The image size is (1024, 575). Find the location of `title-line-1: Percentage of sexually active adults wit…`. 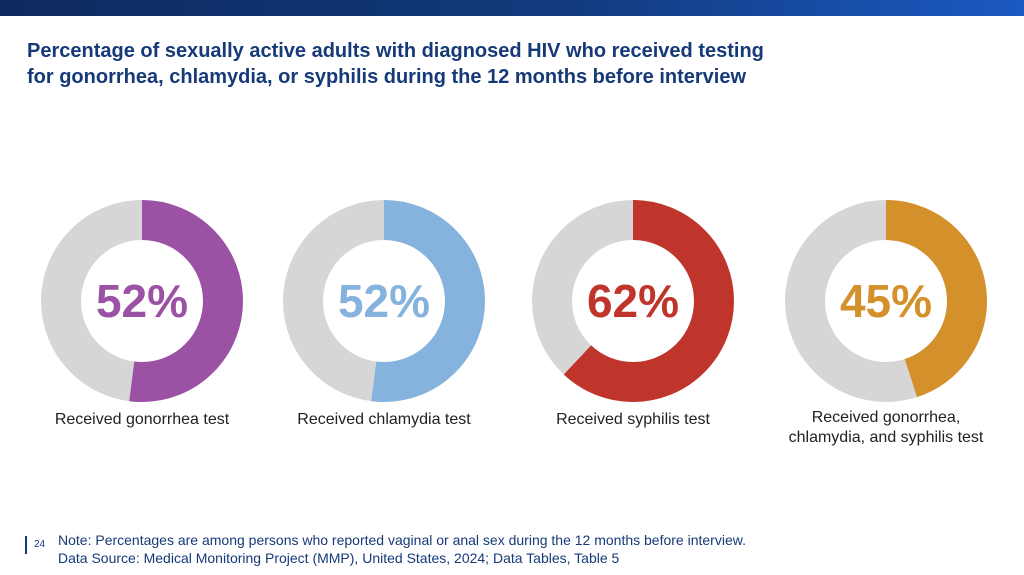

title-line-1: Percentage of sexually active adults wit… is located at coordinates (395, 51).